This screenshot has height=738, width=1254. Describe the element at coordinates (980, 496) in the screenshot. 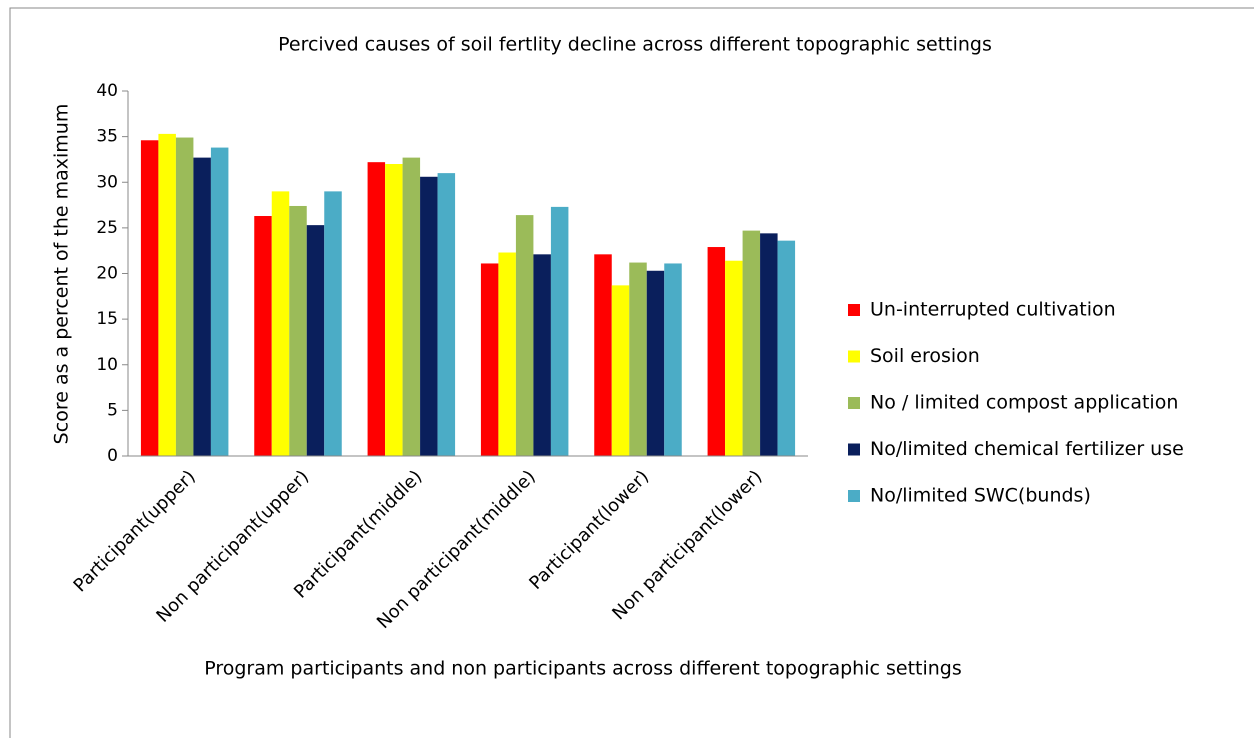

I see `legend-label: No/limited SWC(bunds)` at that location.